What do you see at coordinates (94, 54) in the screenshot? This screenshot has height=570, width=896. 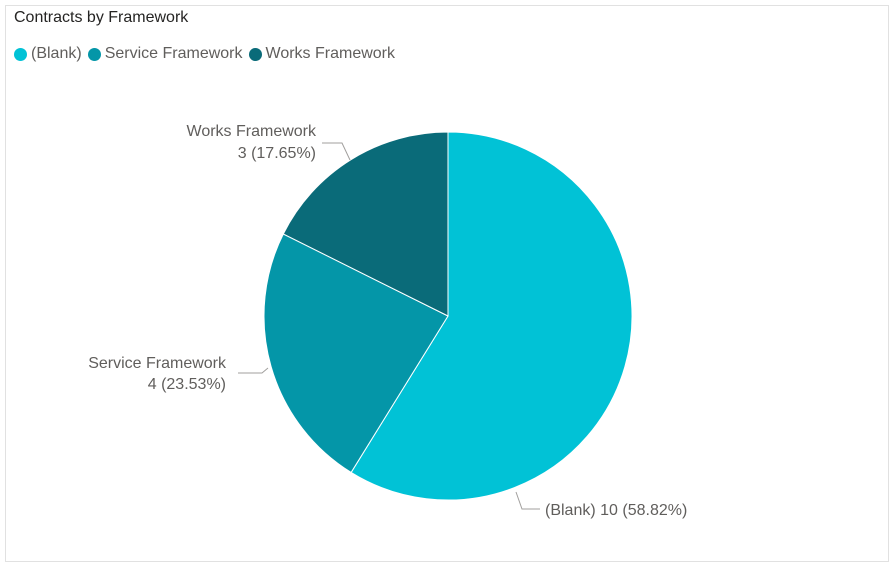 I see `legend-dot-service-framework` at bounding box center [94, 54].